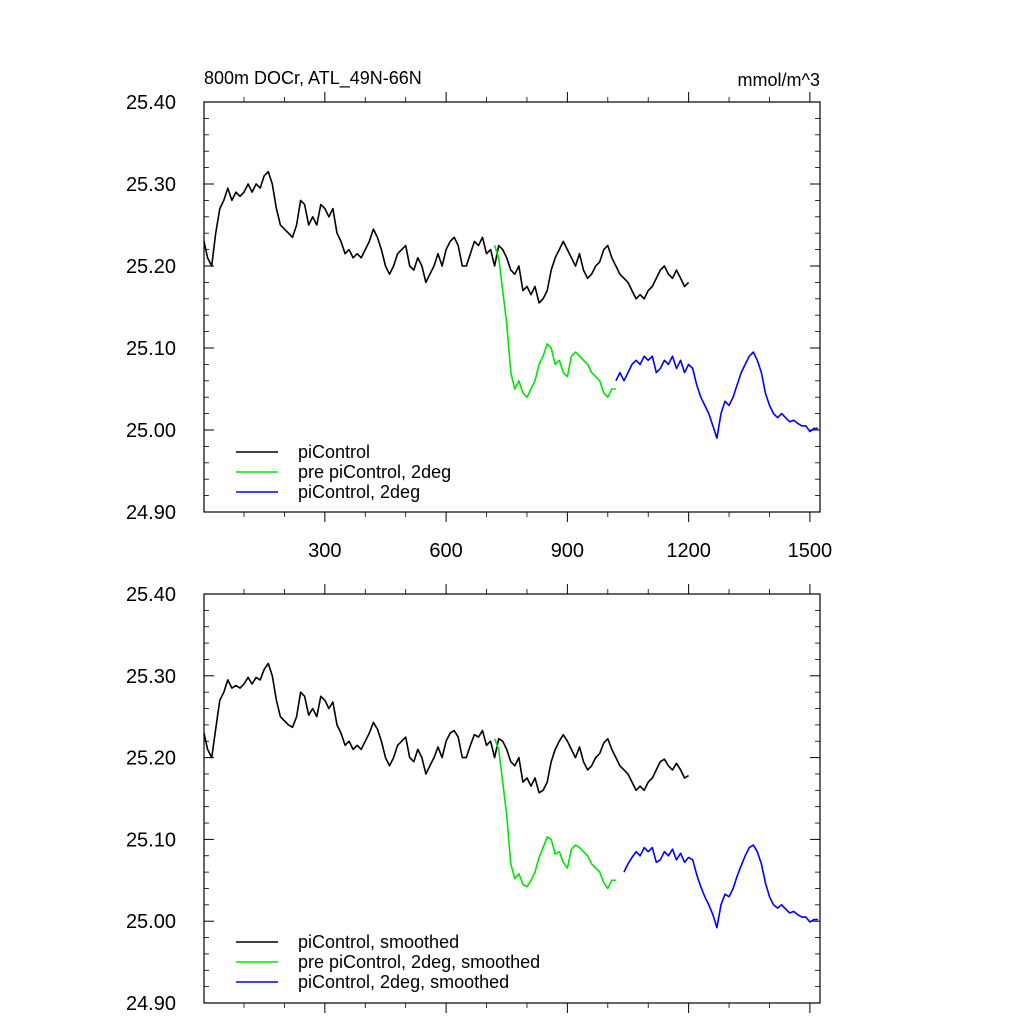 This screenshot has height=1024, width=1024. Describe the element at coordinates (810, 551) in the screenshot. I see `x-tick-label: 1500` at that location.